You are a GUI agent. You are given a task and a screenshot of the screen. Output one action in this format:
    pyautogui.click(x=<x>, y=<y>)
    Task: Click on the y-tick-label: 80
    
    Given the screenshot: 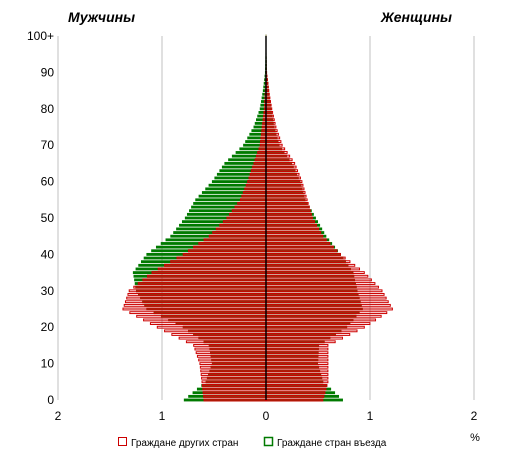 What is the action you would take?
    pyautogui.click(x=48, y=109)
    